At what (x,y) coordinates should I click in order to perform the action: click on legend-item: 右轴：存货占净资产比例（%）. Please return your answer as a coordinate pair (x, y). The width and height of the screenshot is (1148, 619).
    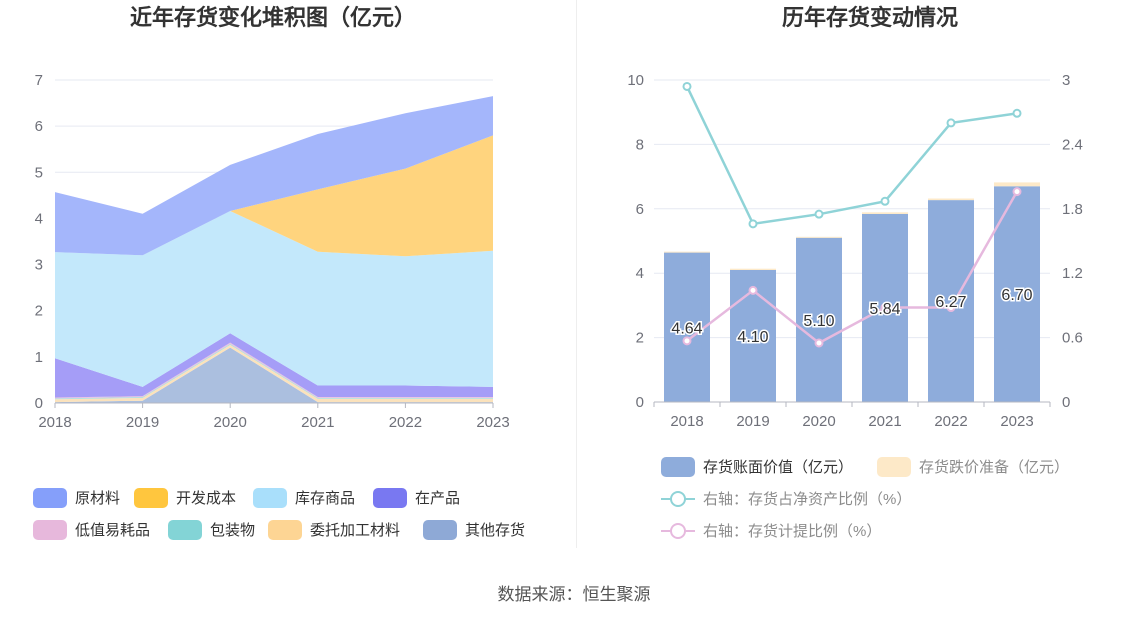
    Looking at the image, I should click on (786, 498).